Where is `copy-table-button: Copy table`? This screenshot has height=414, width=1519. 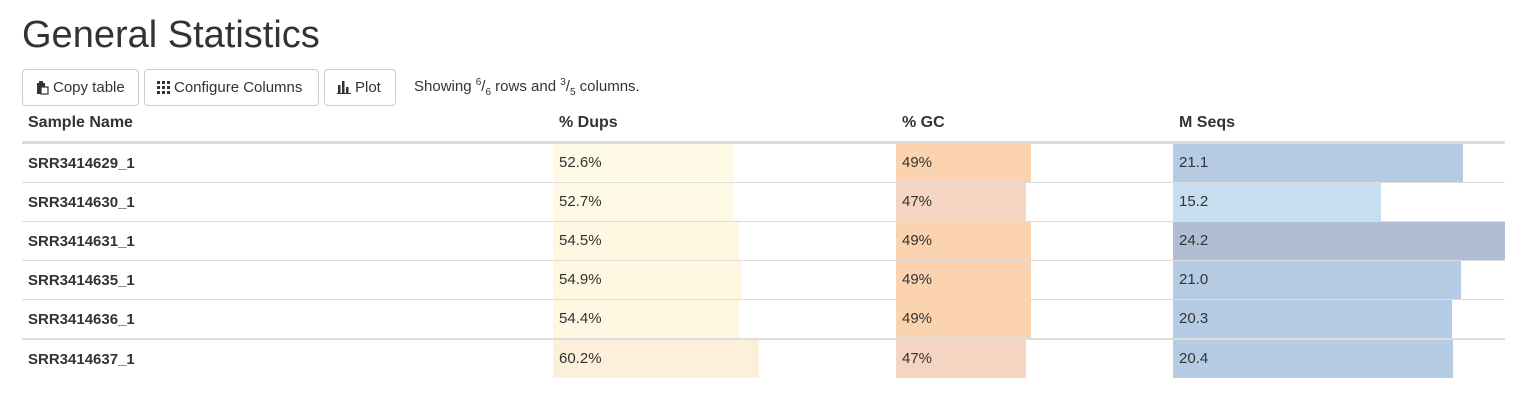
copy-table-button: Copy table is located at coordinates (80, 87).